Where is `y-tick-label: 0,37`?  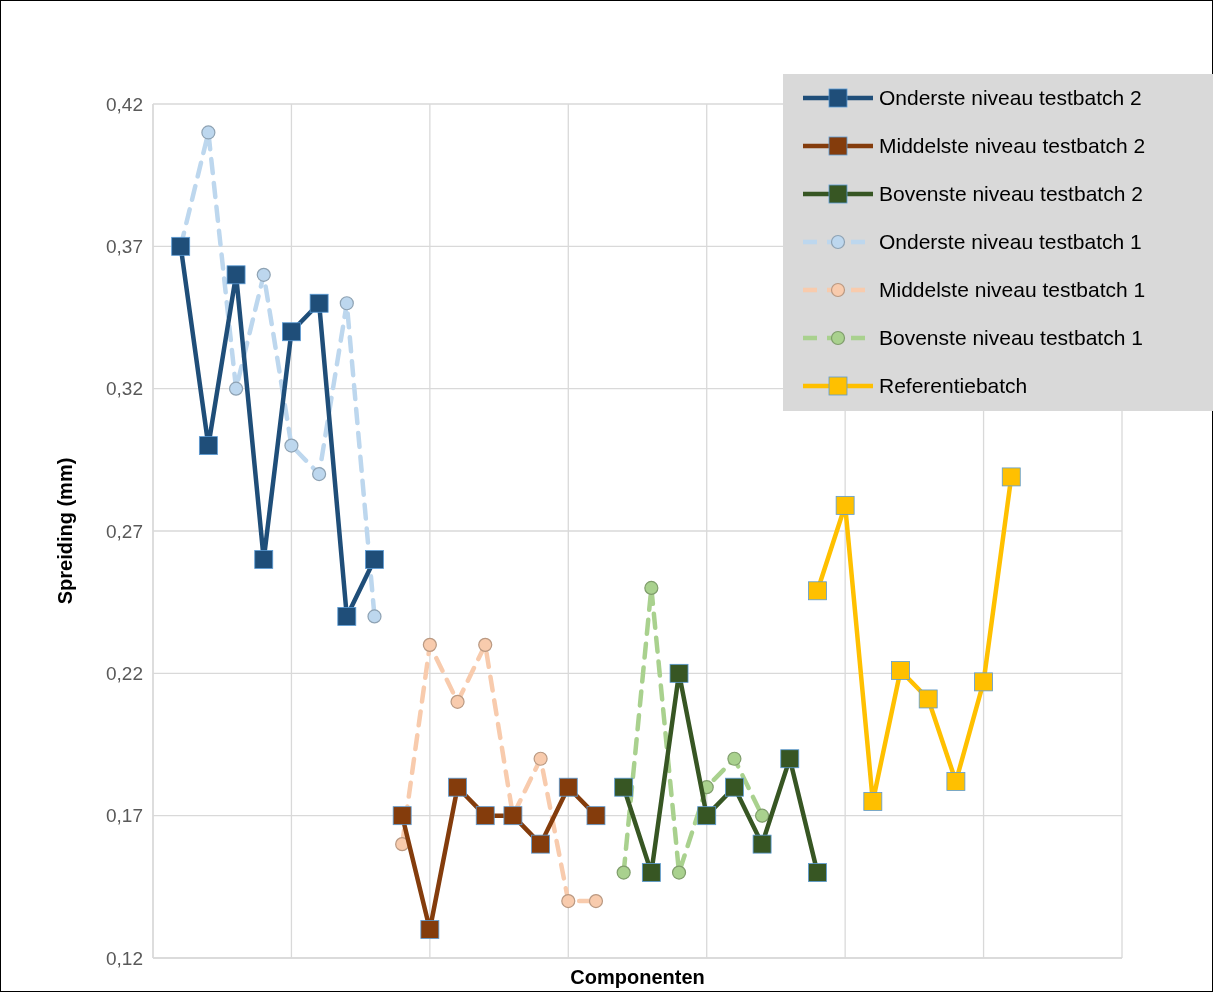 y-tick-label: 0,37 is located at coordinates (124, 246).